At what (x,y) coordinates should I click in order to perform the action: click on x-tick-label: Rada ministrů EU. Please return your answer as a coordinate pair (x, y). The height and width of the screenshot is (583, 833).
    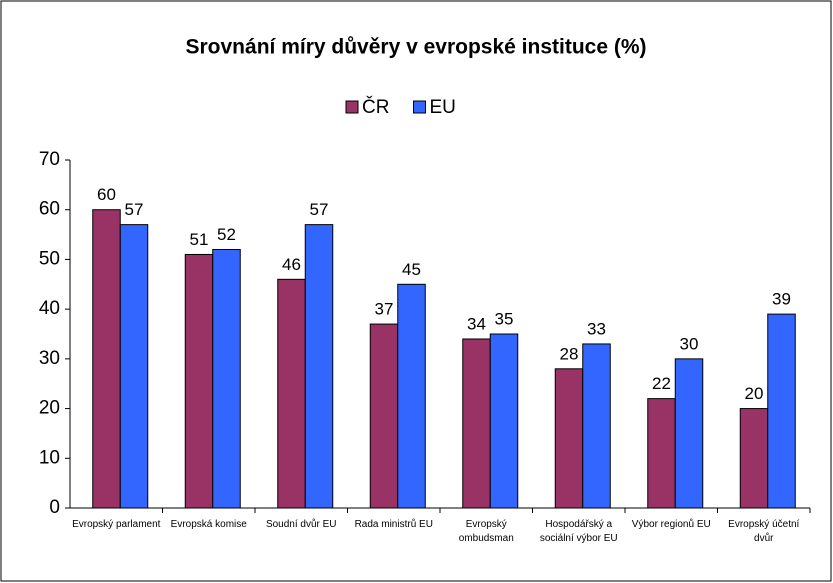
    Looking at the image, I should click on (393, 524).